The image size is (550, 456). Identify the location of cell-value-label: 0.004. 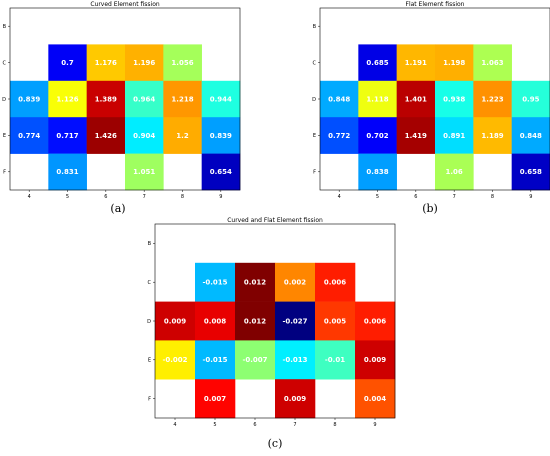
(375, 399).